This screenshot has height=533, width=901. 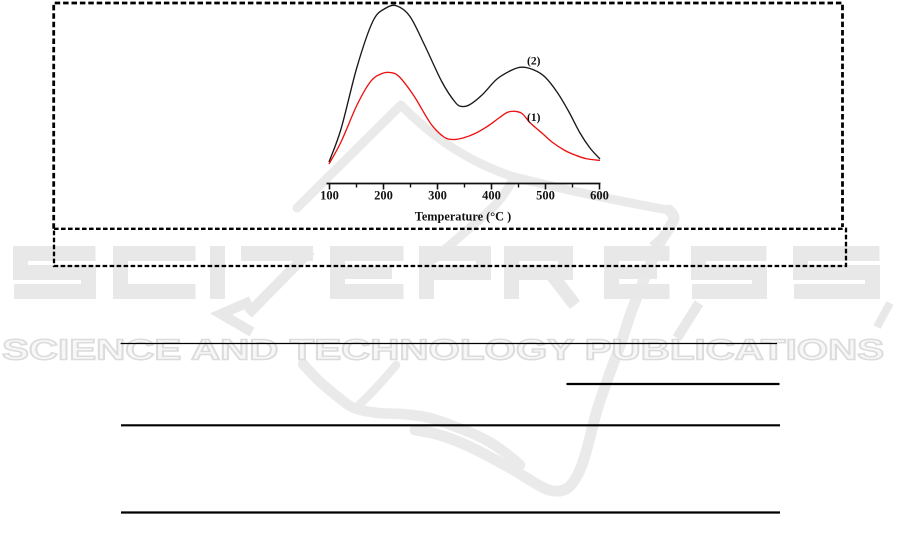 I want to click on svg-text:SCIENCE AND TECHNOLOGY PUBLICA: SCIENCE AND TECHNOLOGY PUBLICATIONS, so click(x=443, y=349).